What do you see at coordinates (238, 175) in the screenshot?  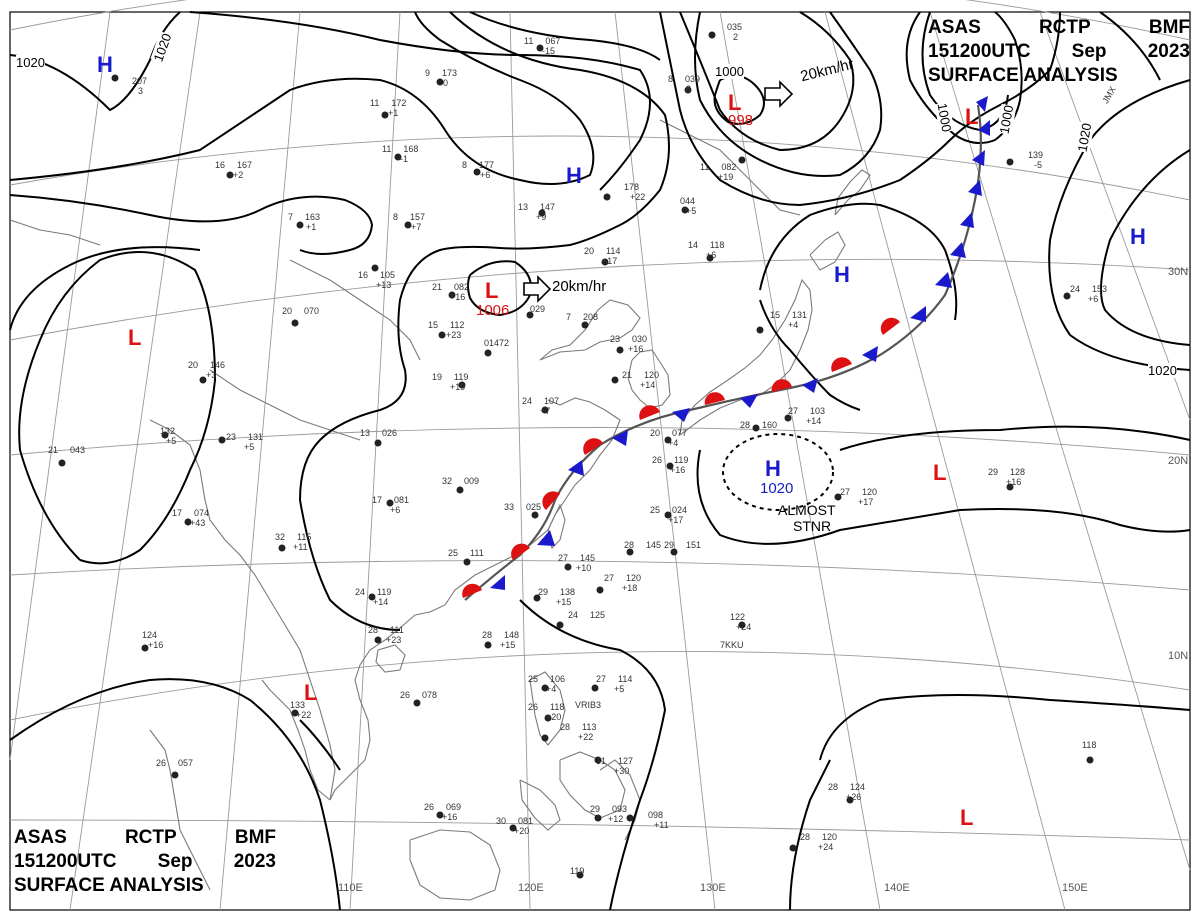 I see `station-tendency: +2` at bounding box center [238, 175].